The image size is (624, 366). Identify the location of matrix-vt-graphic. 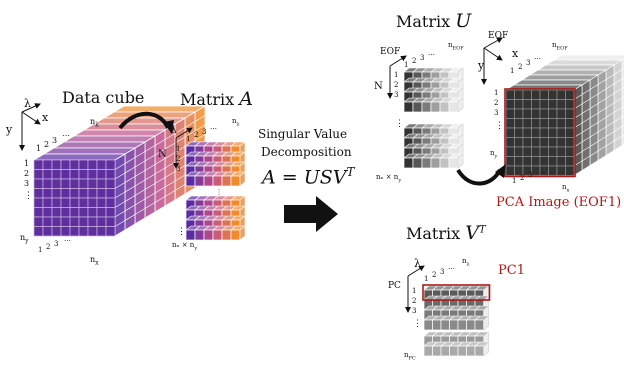
(448, 311).